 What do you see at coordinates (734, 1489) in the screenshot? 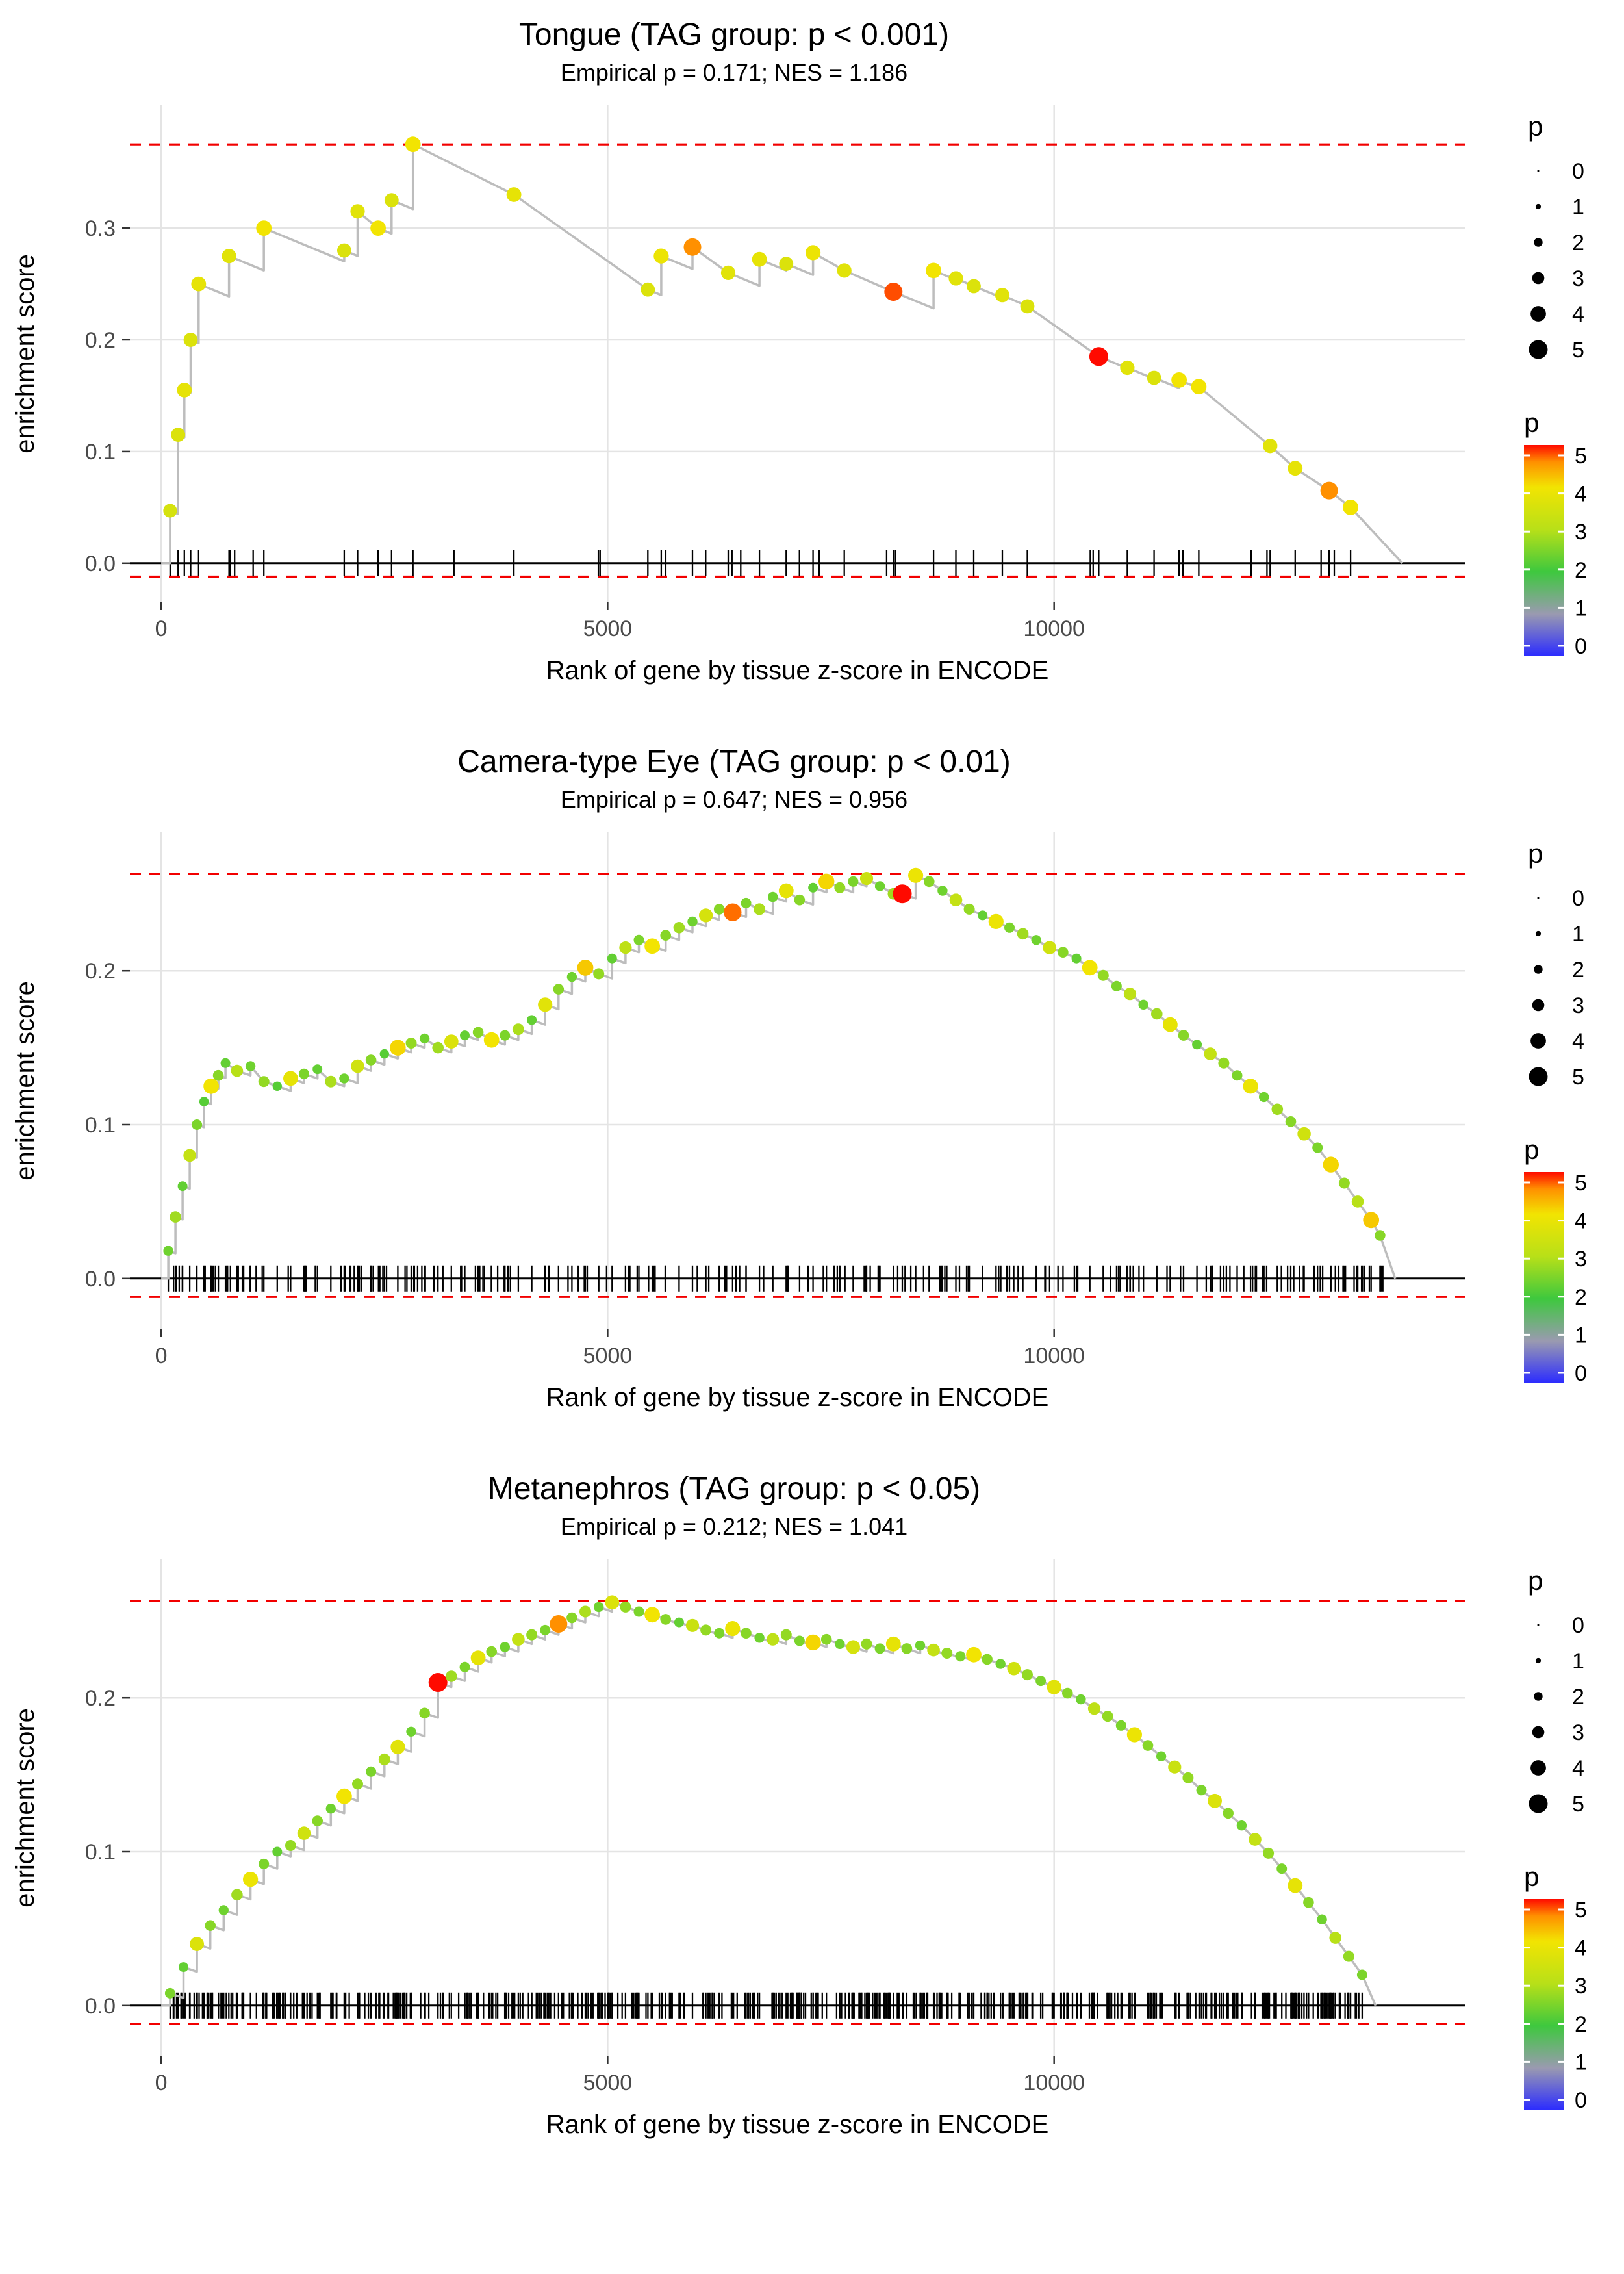
I see `panel-title: Metanephros (TAG group: p < 0.05)` at bounding box center [734, 1489].